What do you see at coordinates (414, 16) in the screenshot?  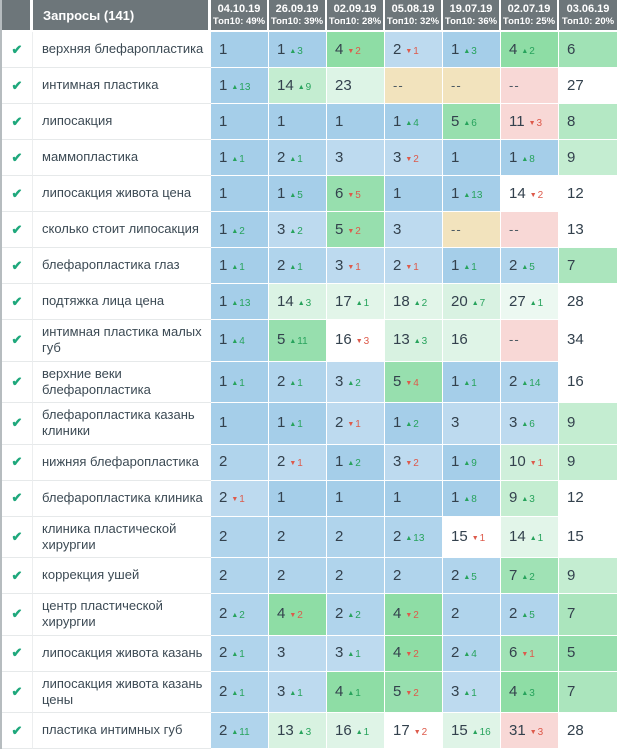 I see `date-column-header-4: 05.08.19 Топ10: 32%` at bounding box center [414, 16].